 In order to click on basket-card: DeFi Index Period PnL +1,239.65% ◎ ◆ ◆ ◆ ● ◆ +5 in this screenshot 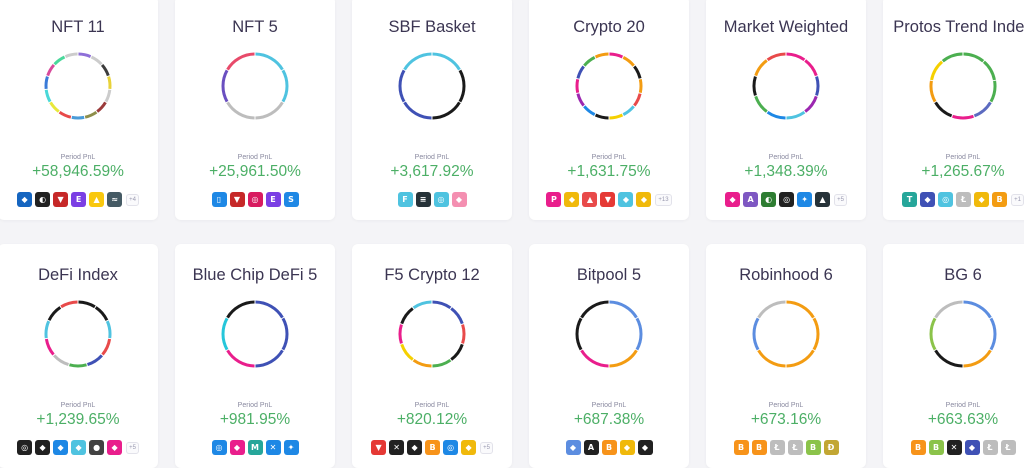, I will do `click(79, 356)`.